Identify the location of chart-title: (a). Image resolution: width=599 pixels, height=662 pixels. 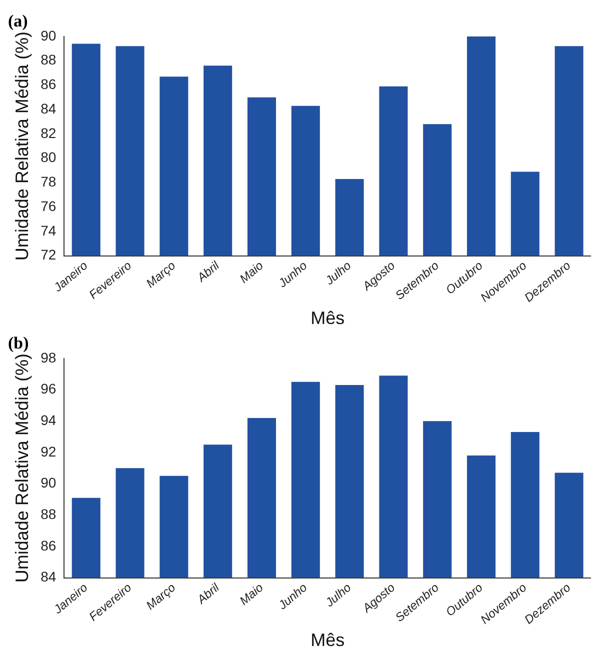
(18, 21).